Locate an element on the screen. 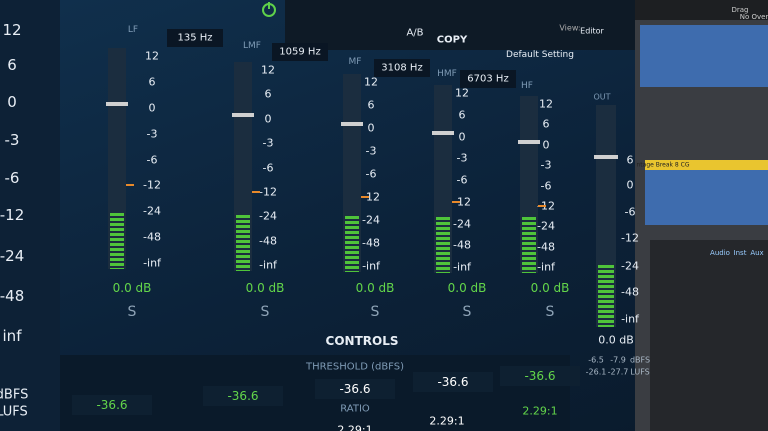 The height and width of the screenshot is (431, 768). band-frequency: 3108 Hz is located at coordinates (402, 68).